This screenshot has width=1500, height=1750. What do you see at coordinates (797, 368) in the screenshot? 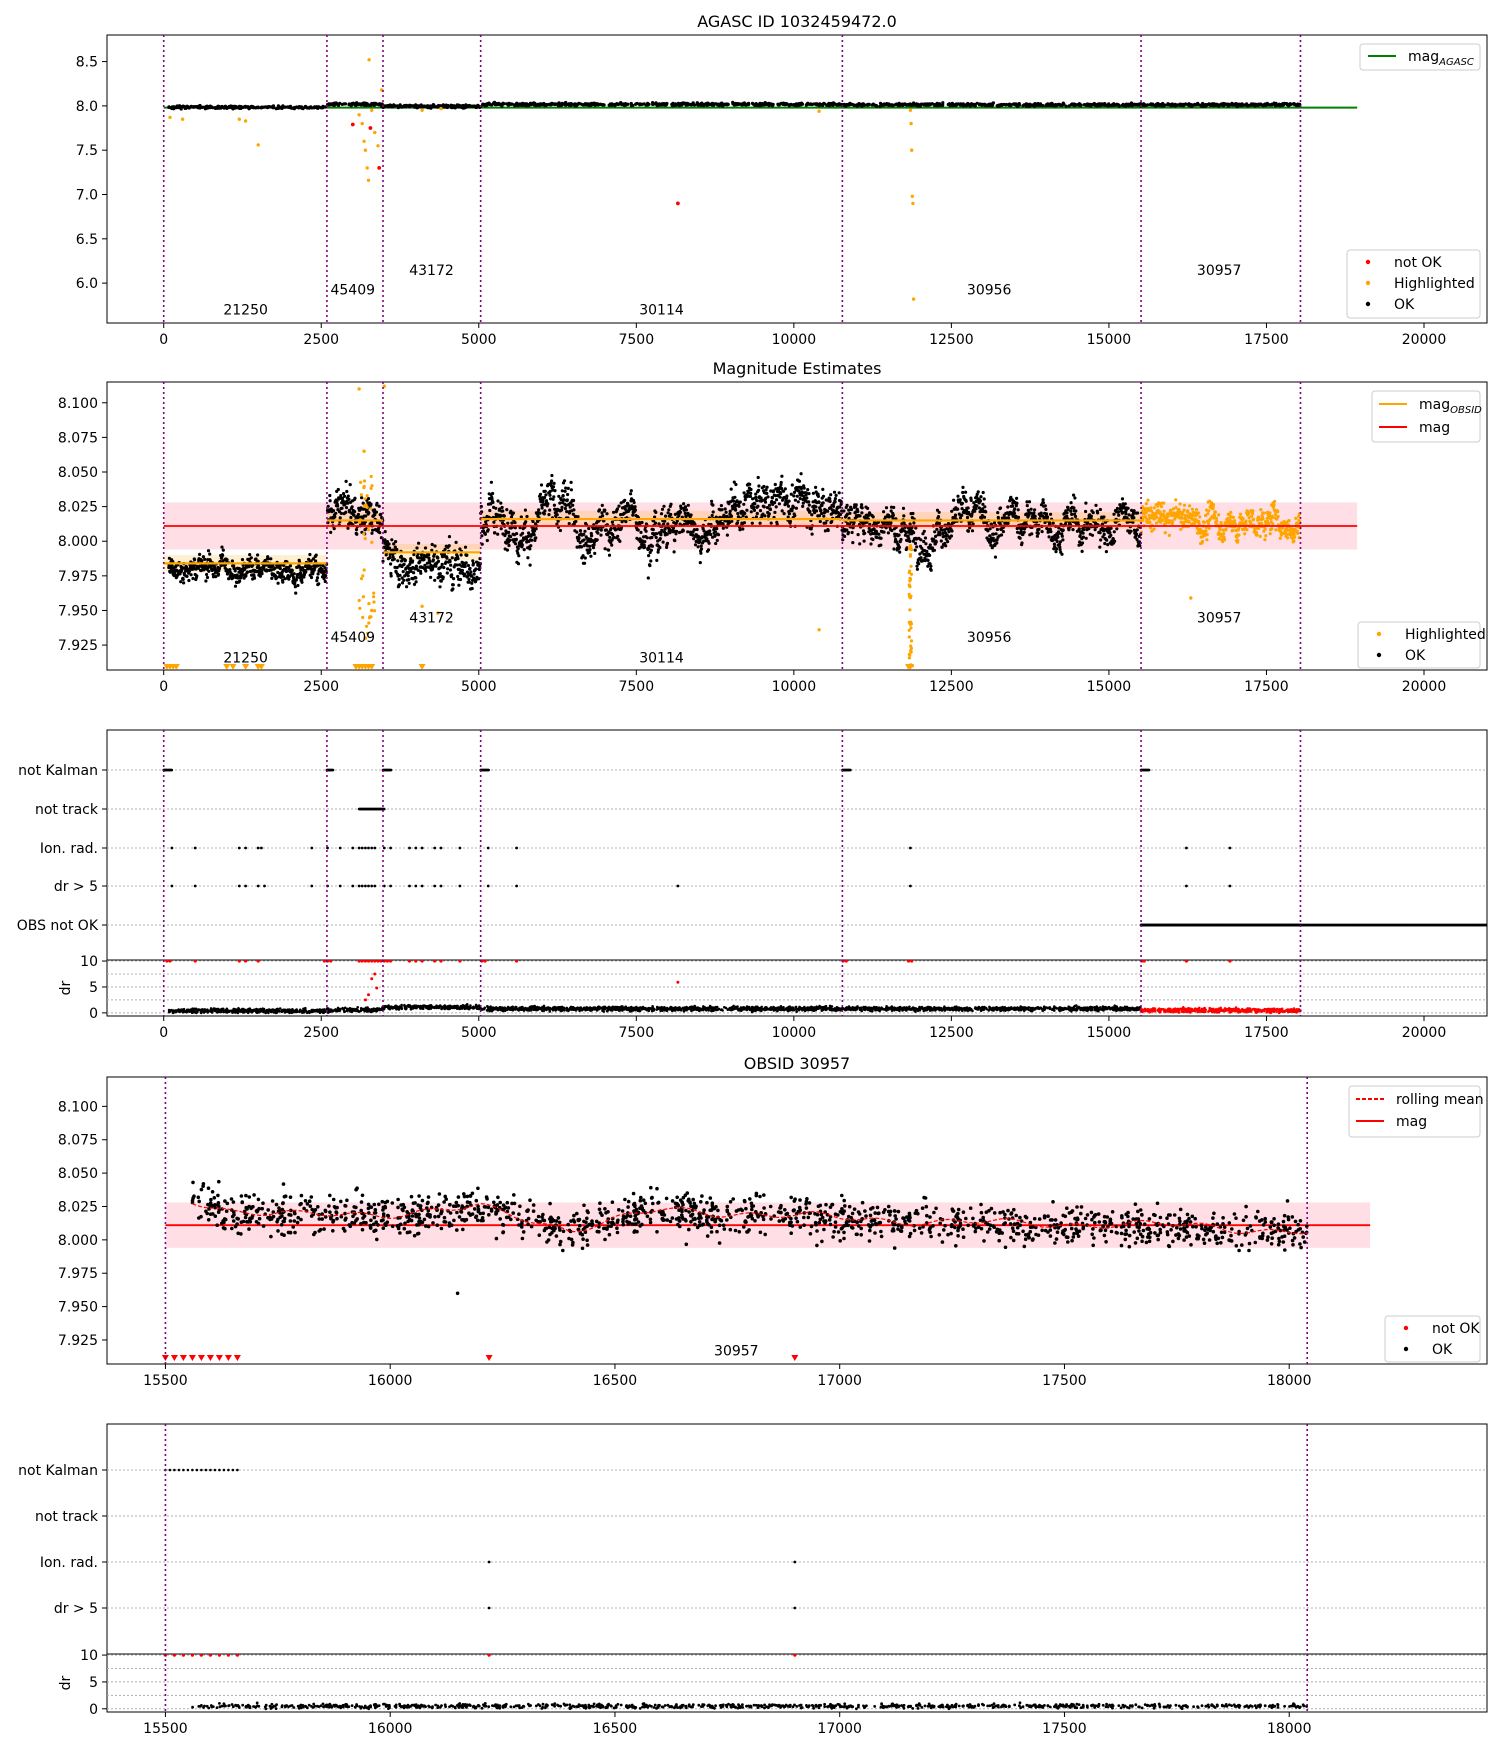
I see `chart-title: Magnitude Estimates` at bounding box center [797, 368].